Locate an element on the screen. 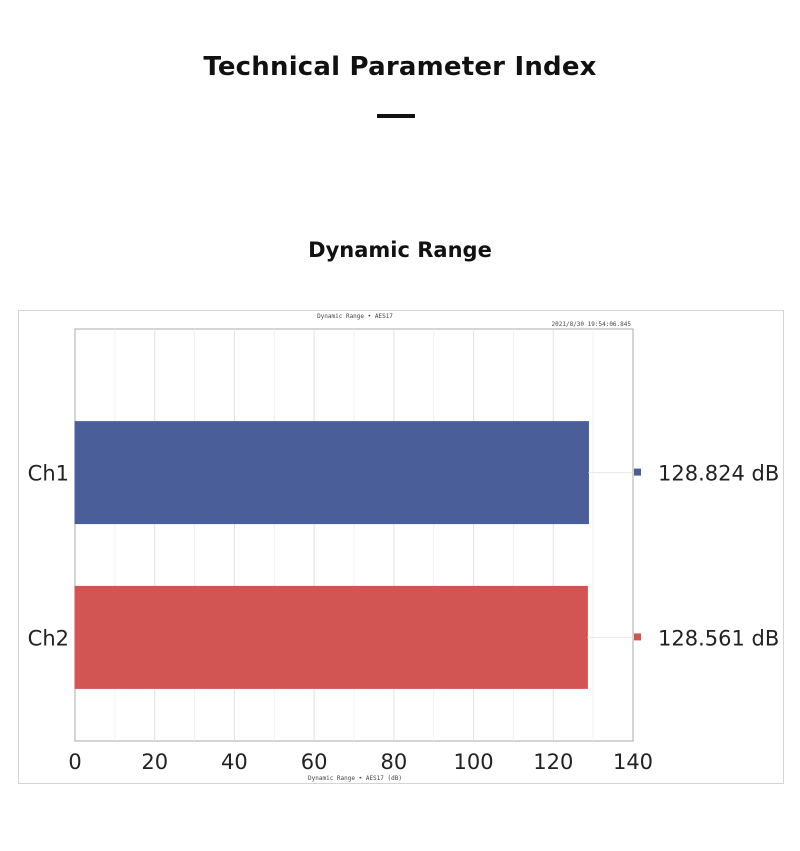 The height and width of the screenshot is (851, 800). value-label: 128.824 dB is located at coordinates (718, 474).